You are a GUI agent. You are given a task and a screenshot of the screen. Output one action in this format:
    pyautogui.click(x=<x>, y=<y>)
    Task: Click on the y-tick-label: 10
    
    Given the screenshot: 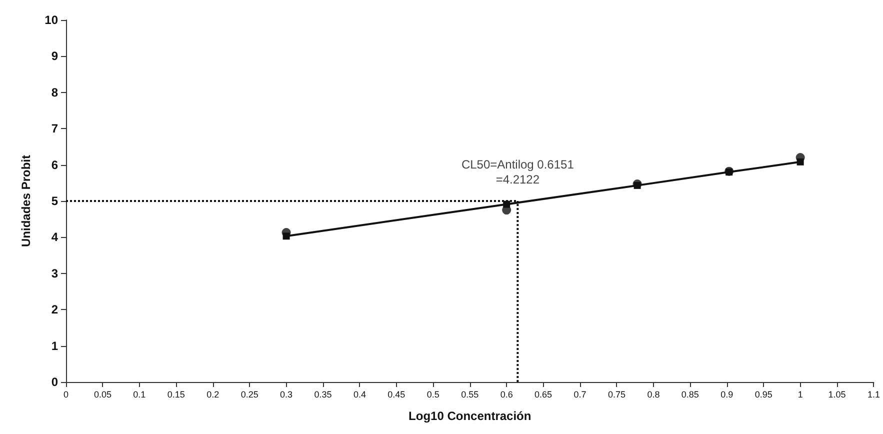 What is the action you would take?
    pyautogui.click(x=51, y=20)
    